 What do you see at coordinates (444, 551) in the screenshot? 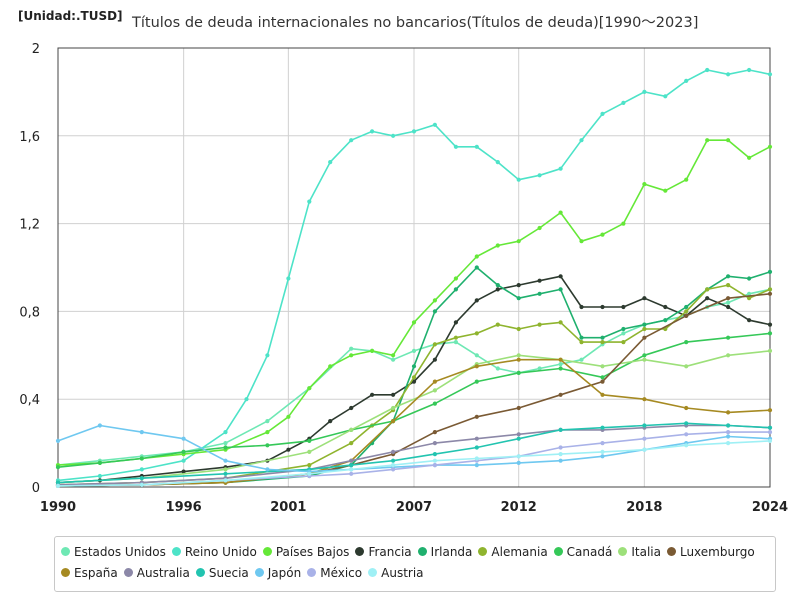
I see `legend-item: Irlanda` at bounding box center [444, 551].